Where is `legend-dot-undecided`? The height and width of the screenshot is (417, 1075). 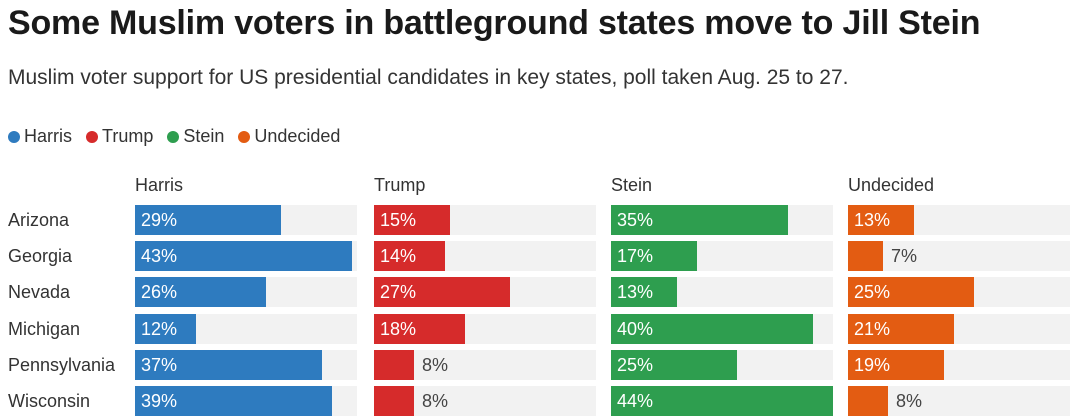 legend-dot-undecided is located at coordinates (244, 136).